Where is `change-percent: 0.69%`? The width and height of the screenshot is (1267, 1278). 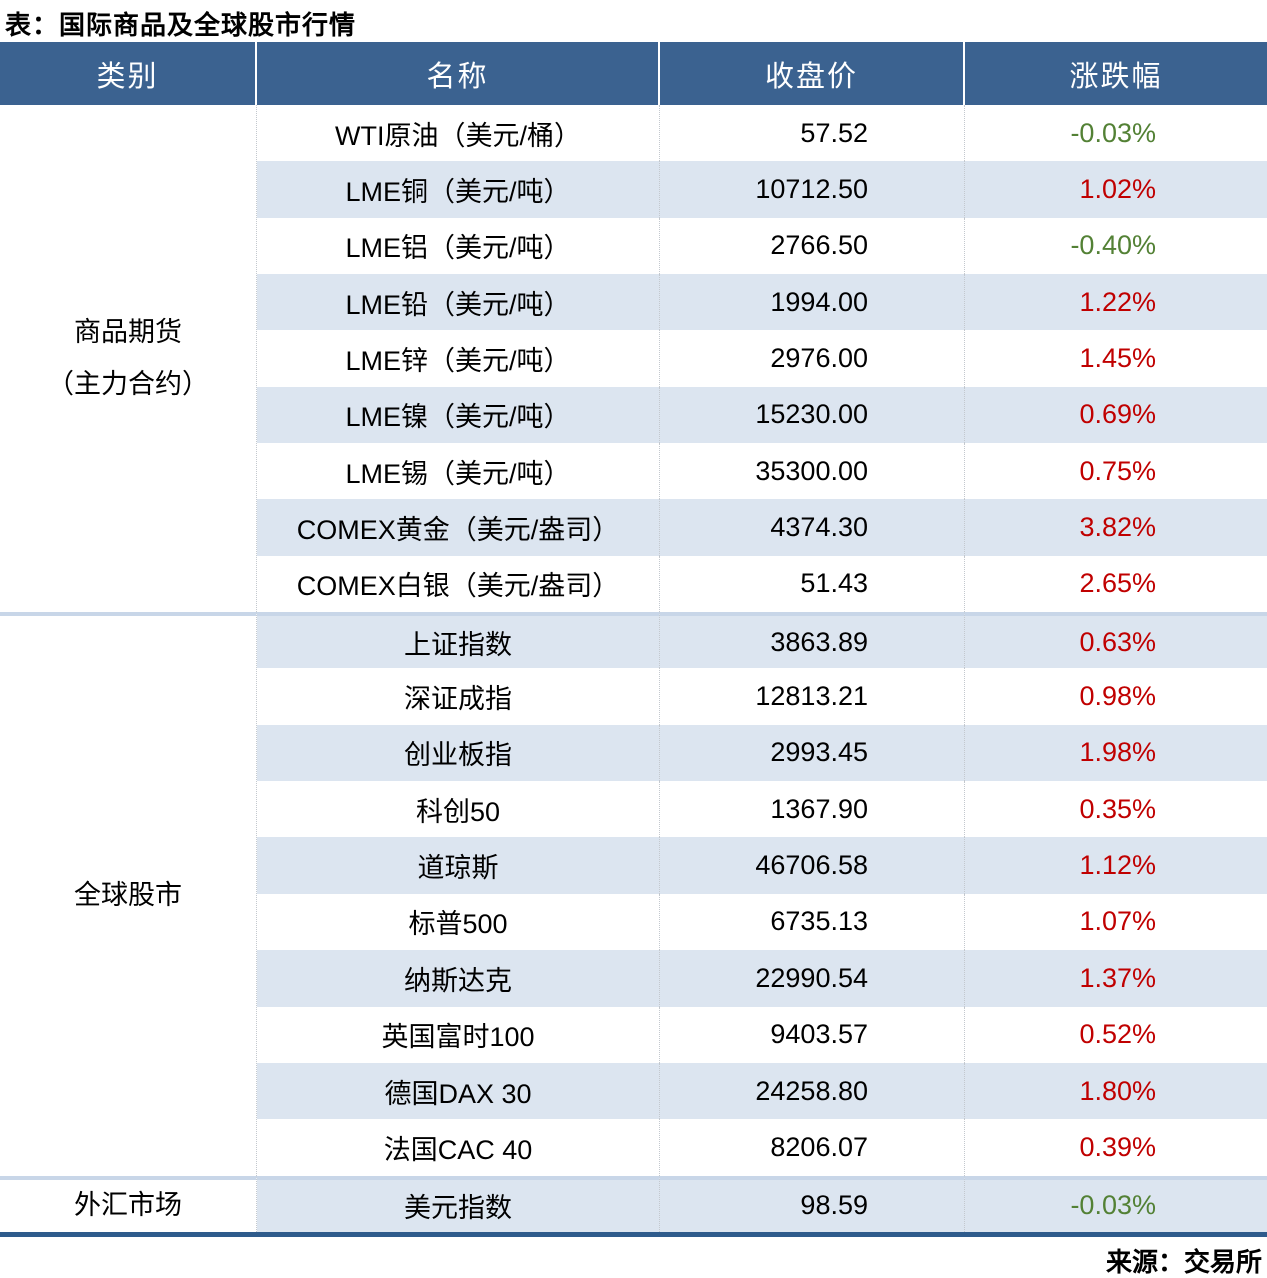 change-percent: 0.69% is located at coordinates (1116, 415).